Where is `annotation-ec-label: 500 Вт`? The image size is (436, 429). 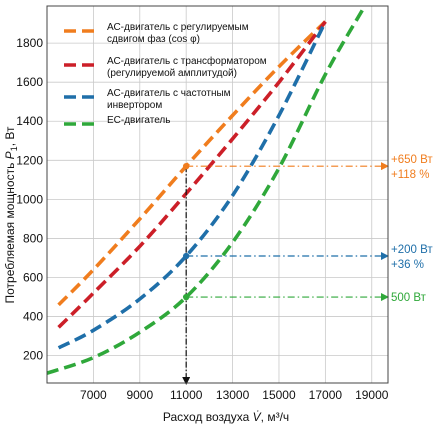
annotation-ec-label: 500 Вт is located at coordinates (409, 298).